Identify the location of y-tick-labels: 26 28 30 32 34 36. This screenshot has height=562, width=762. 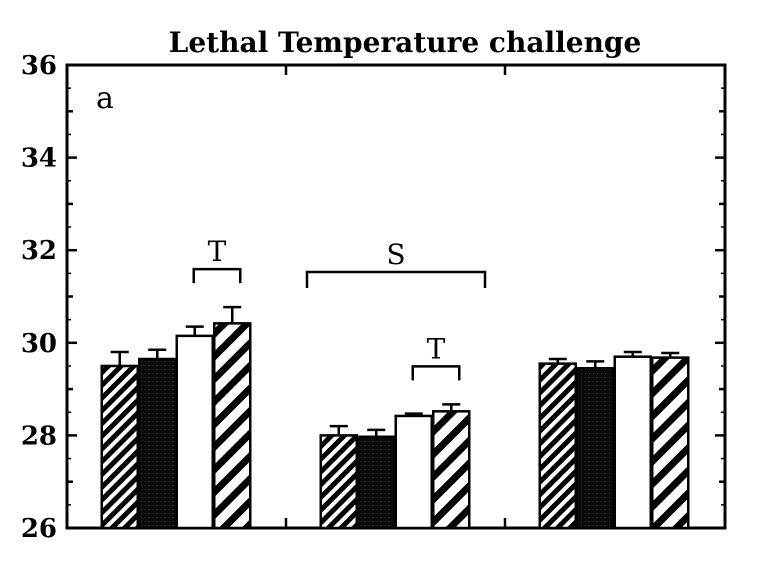
(39, 297).